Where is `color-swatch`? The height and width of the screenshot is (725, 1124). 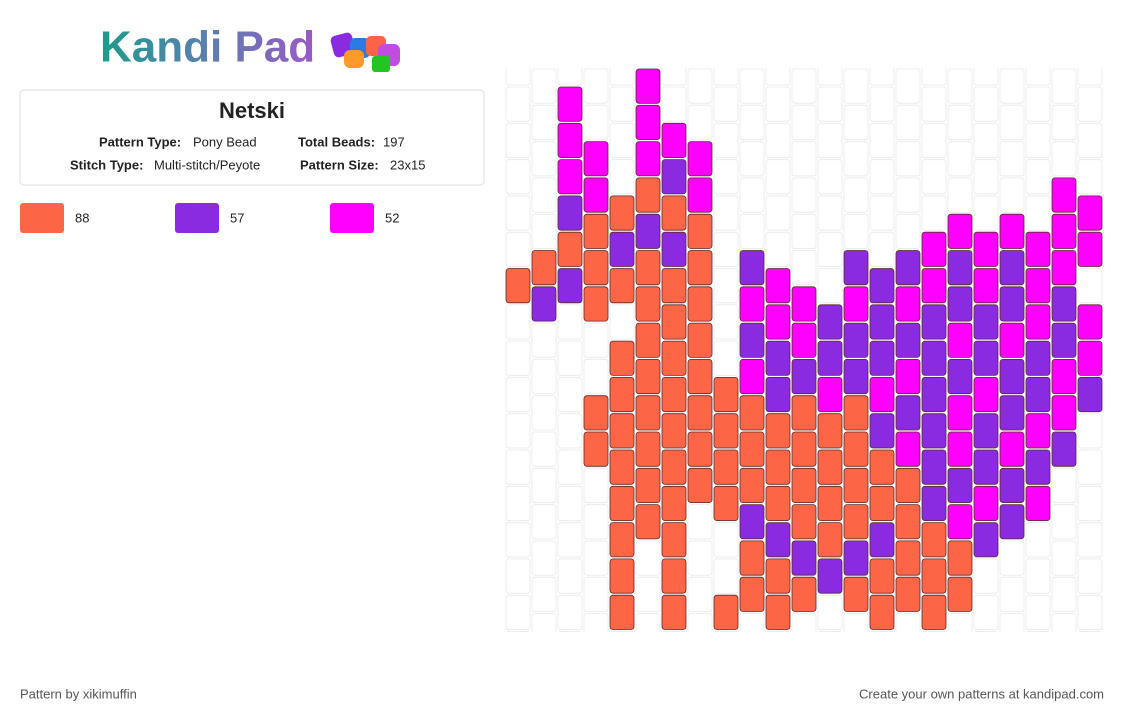
color-swatch is located at coordinates (42, 218).